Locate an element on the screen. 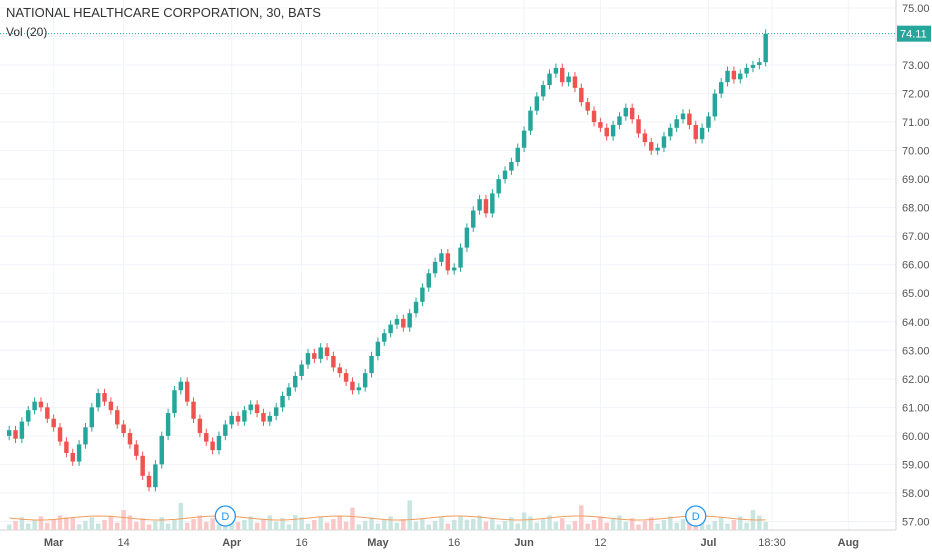  y-tick-label: 64.00 is located at coordinates (916, 323).